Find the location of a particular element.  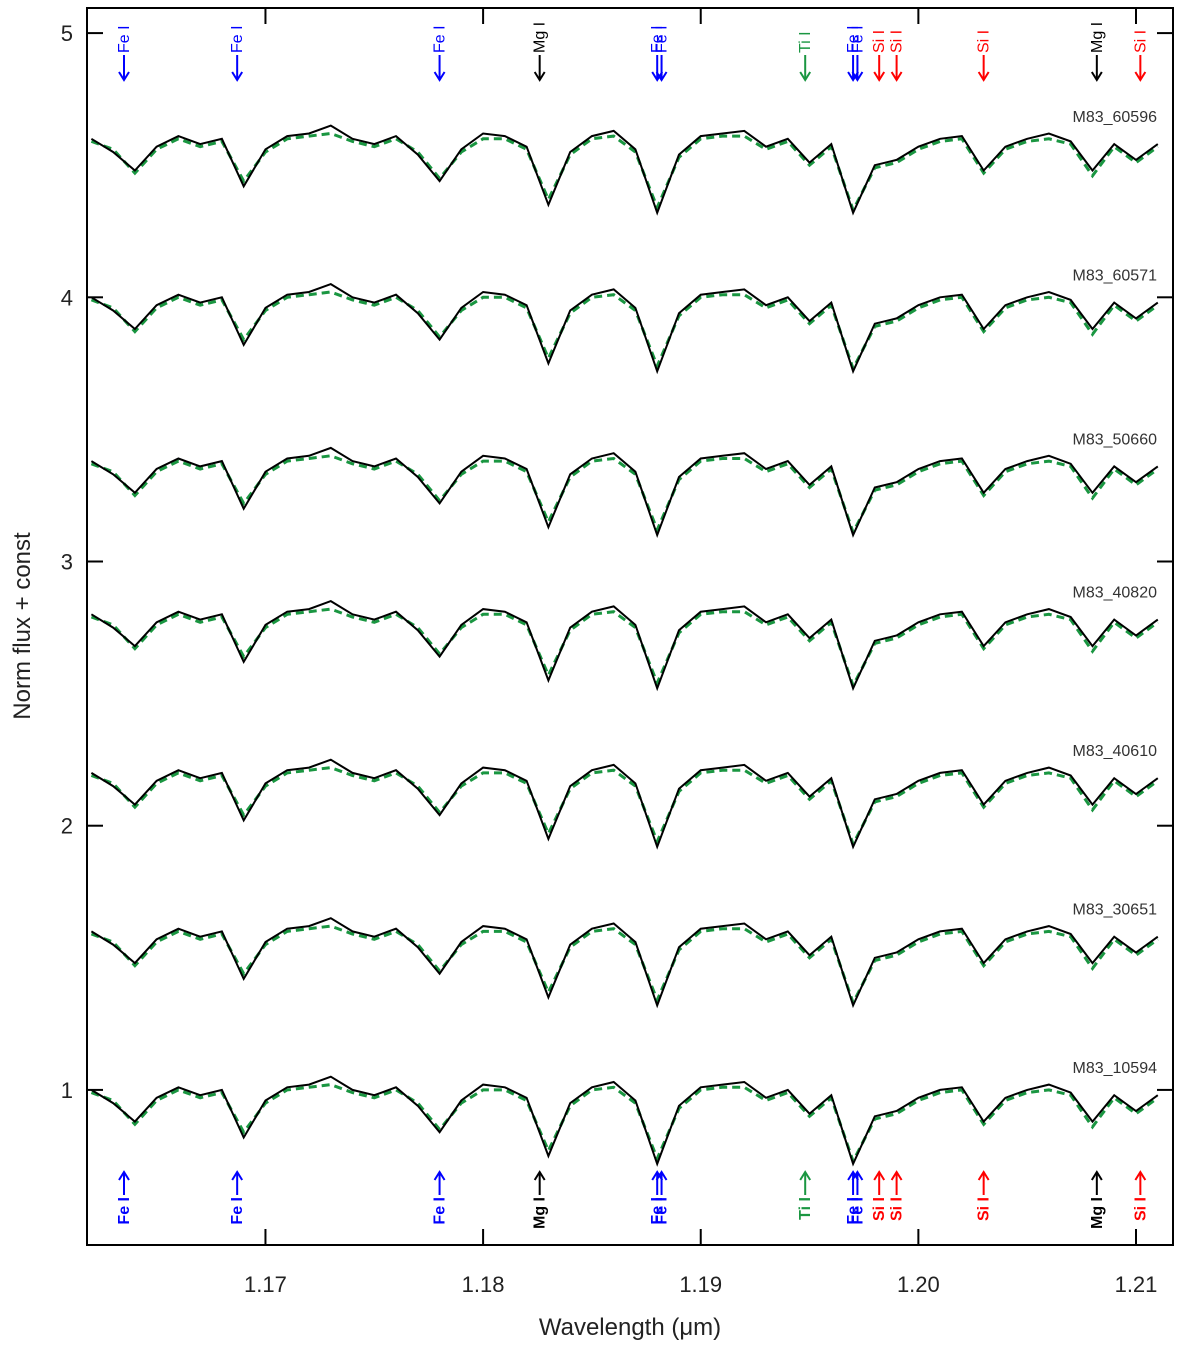

x-tick-label: 1.18 is located at coordinates (483, 1284).